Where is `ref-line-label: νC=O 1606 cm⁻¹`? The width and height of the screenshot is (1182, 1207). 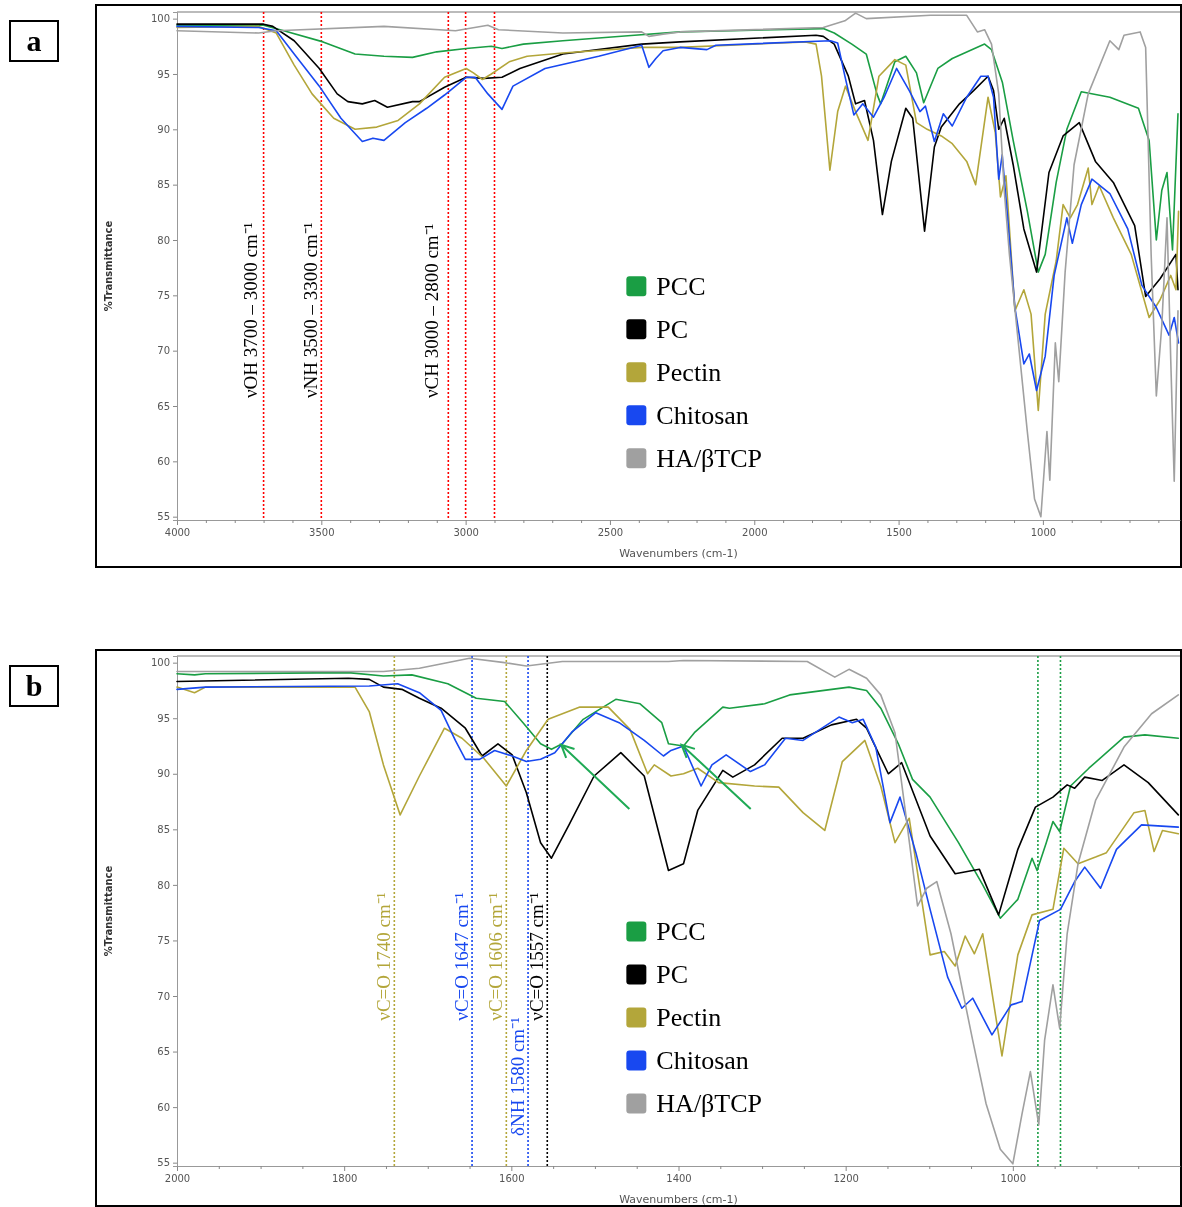 ref-line-label: νC=O 1606 cm⁻¹ is located at coordinates (496, 956).